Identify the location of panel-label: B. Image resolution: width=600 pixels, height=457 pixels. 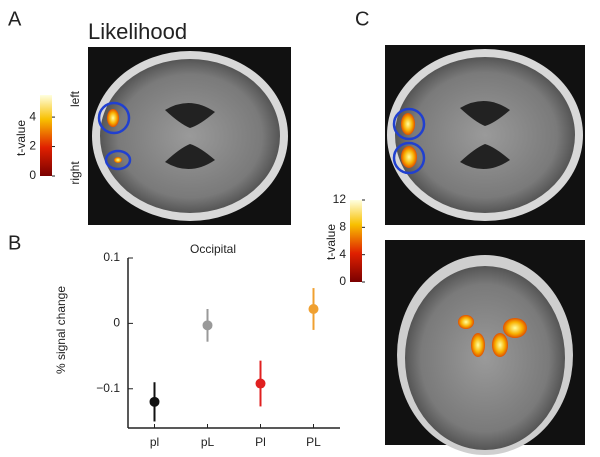
(14, 243).